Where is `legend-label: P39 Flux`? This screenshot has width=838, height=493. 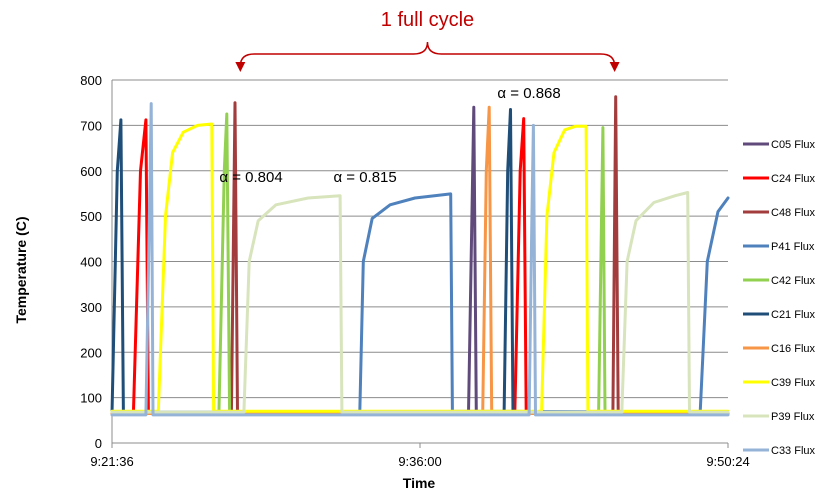 legend-label: P39 Flux is located at coordinates (793, 417).